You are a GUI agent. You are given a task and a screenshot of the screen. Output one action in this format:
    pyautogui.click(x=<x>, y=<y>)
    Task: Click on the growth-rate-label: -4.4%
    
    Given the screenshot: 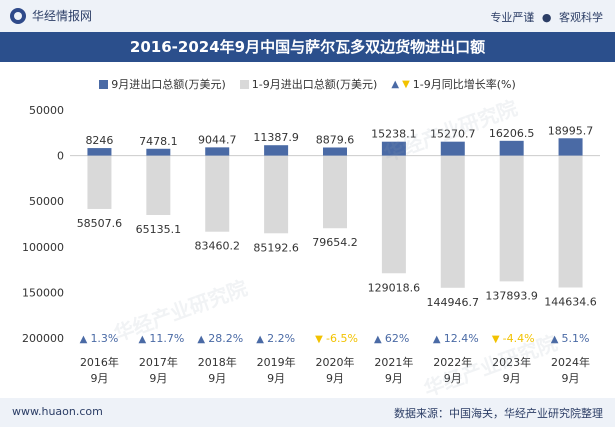 What is the action you would take?
    pyautogui.click(x=519, y=338)
    